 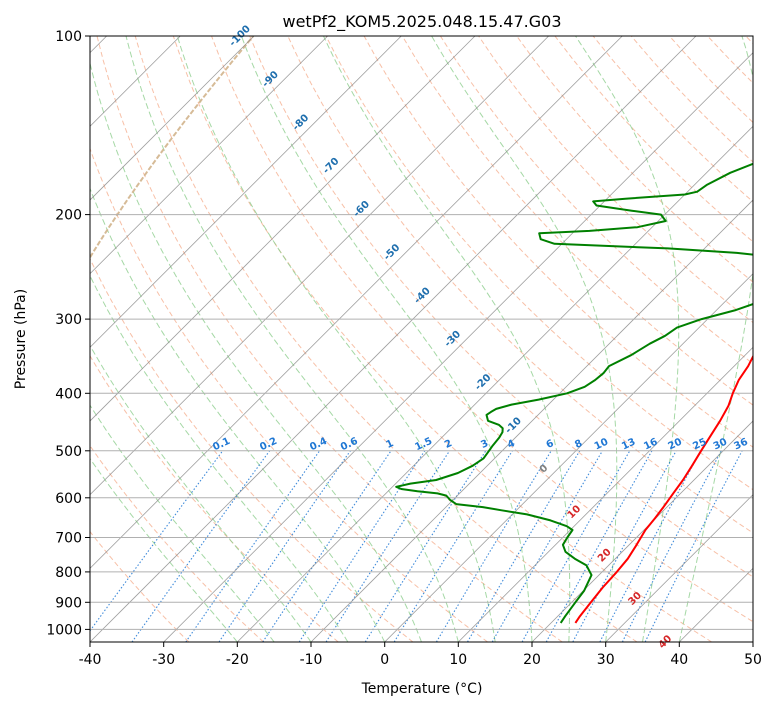 What do you see at coordinates (311, 660) in the screenshot?
I see `x-tick-label: -10` at bounding box center [311, 660].